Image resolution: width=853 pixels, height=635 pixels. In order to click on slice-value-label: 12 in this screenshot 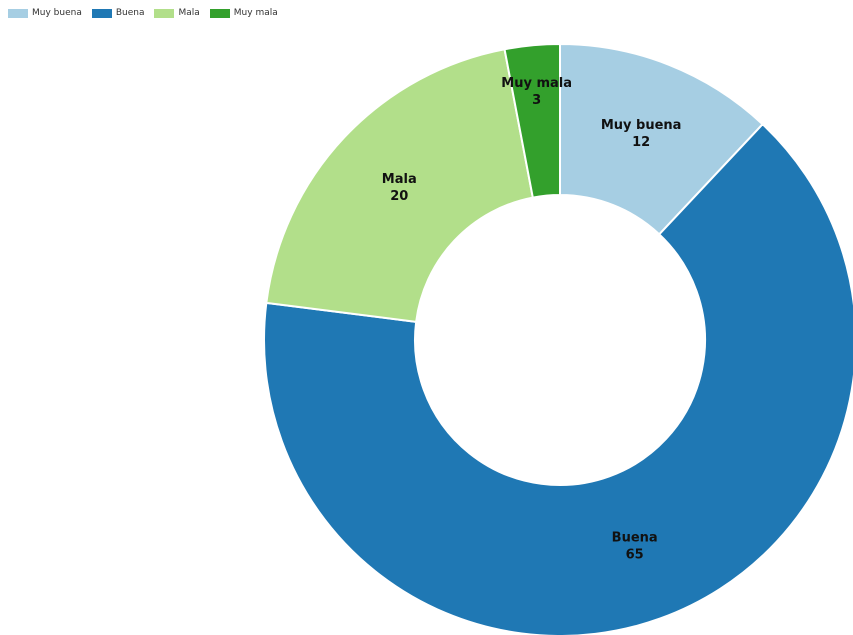, I will do `click(641, 142)`.